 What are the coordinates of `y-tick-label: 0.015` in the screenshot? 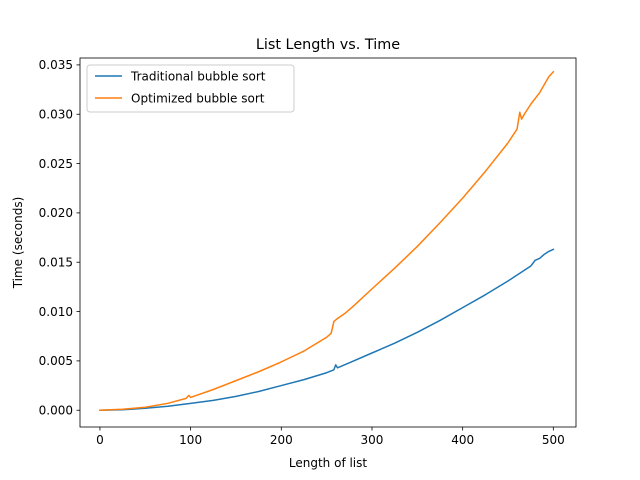 It's located at (56, 263).